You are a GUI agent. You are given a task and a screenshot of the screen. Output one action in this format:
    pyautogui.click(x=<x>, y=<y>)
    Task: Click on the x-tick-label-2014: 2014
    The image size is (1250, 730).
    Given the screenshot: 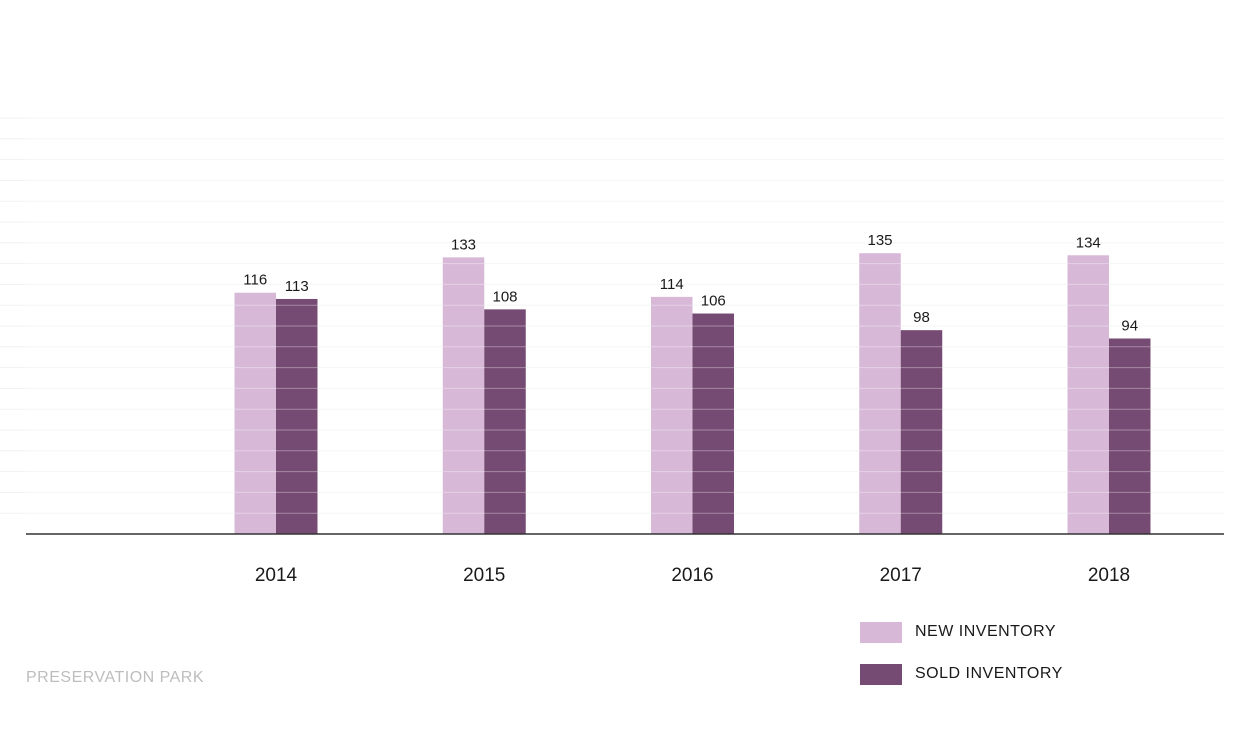 What is the action you would take?
    pyautogui.click(x=276, y=575)
    